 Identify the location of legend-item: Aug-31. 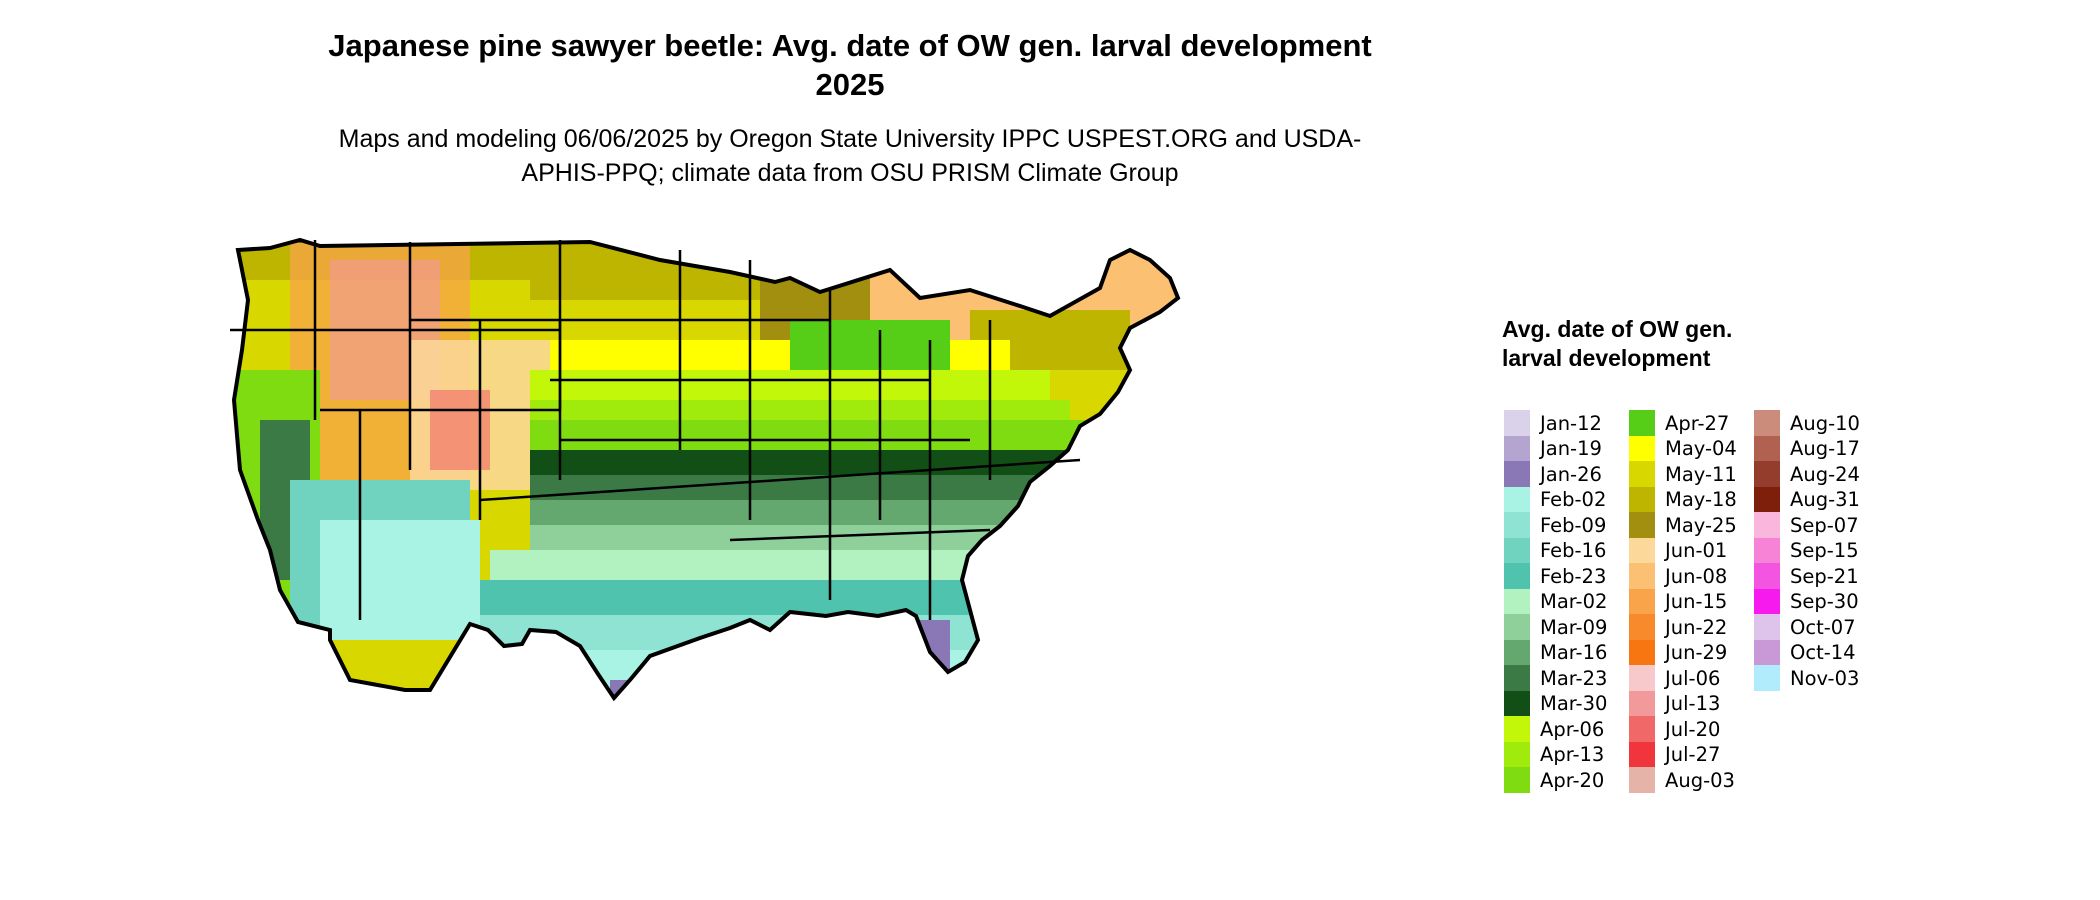
(1807, 499).